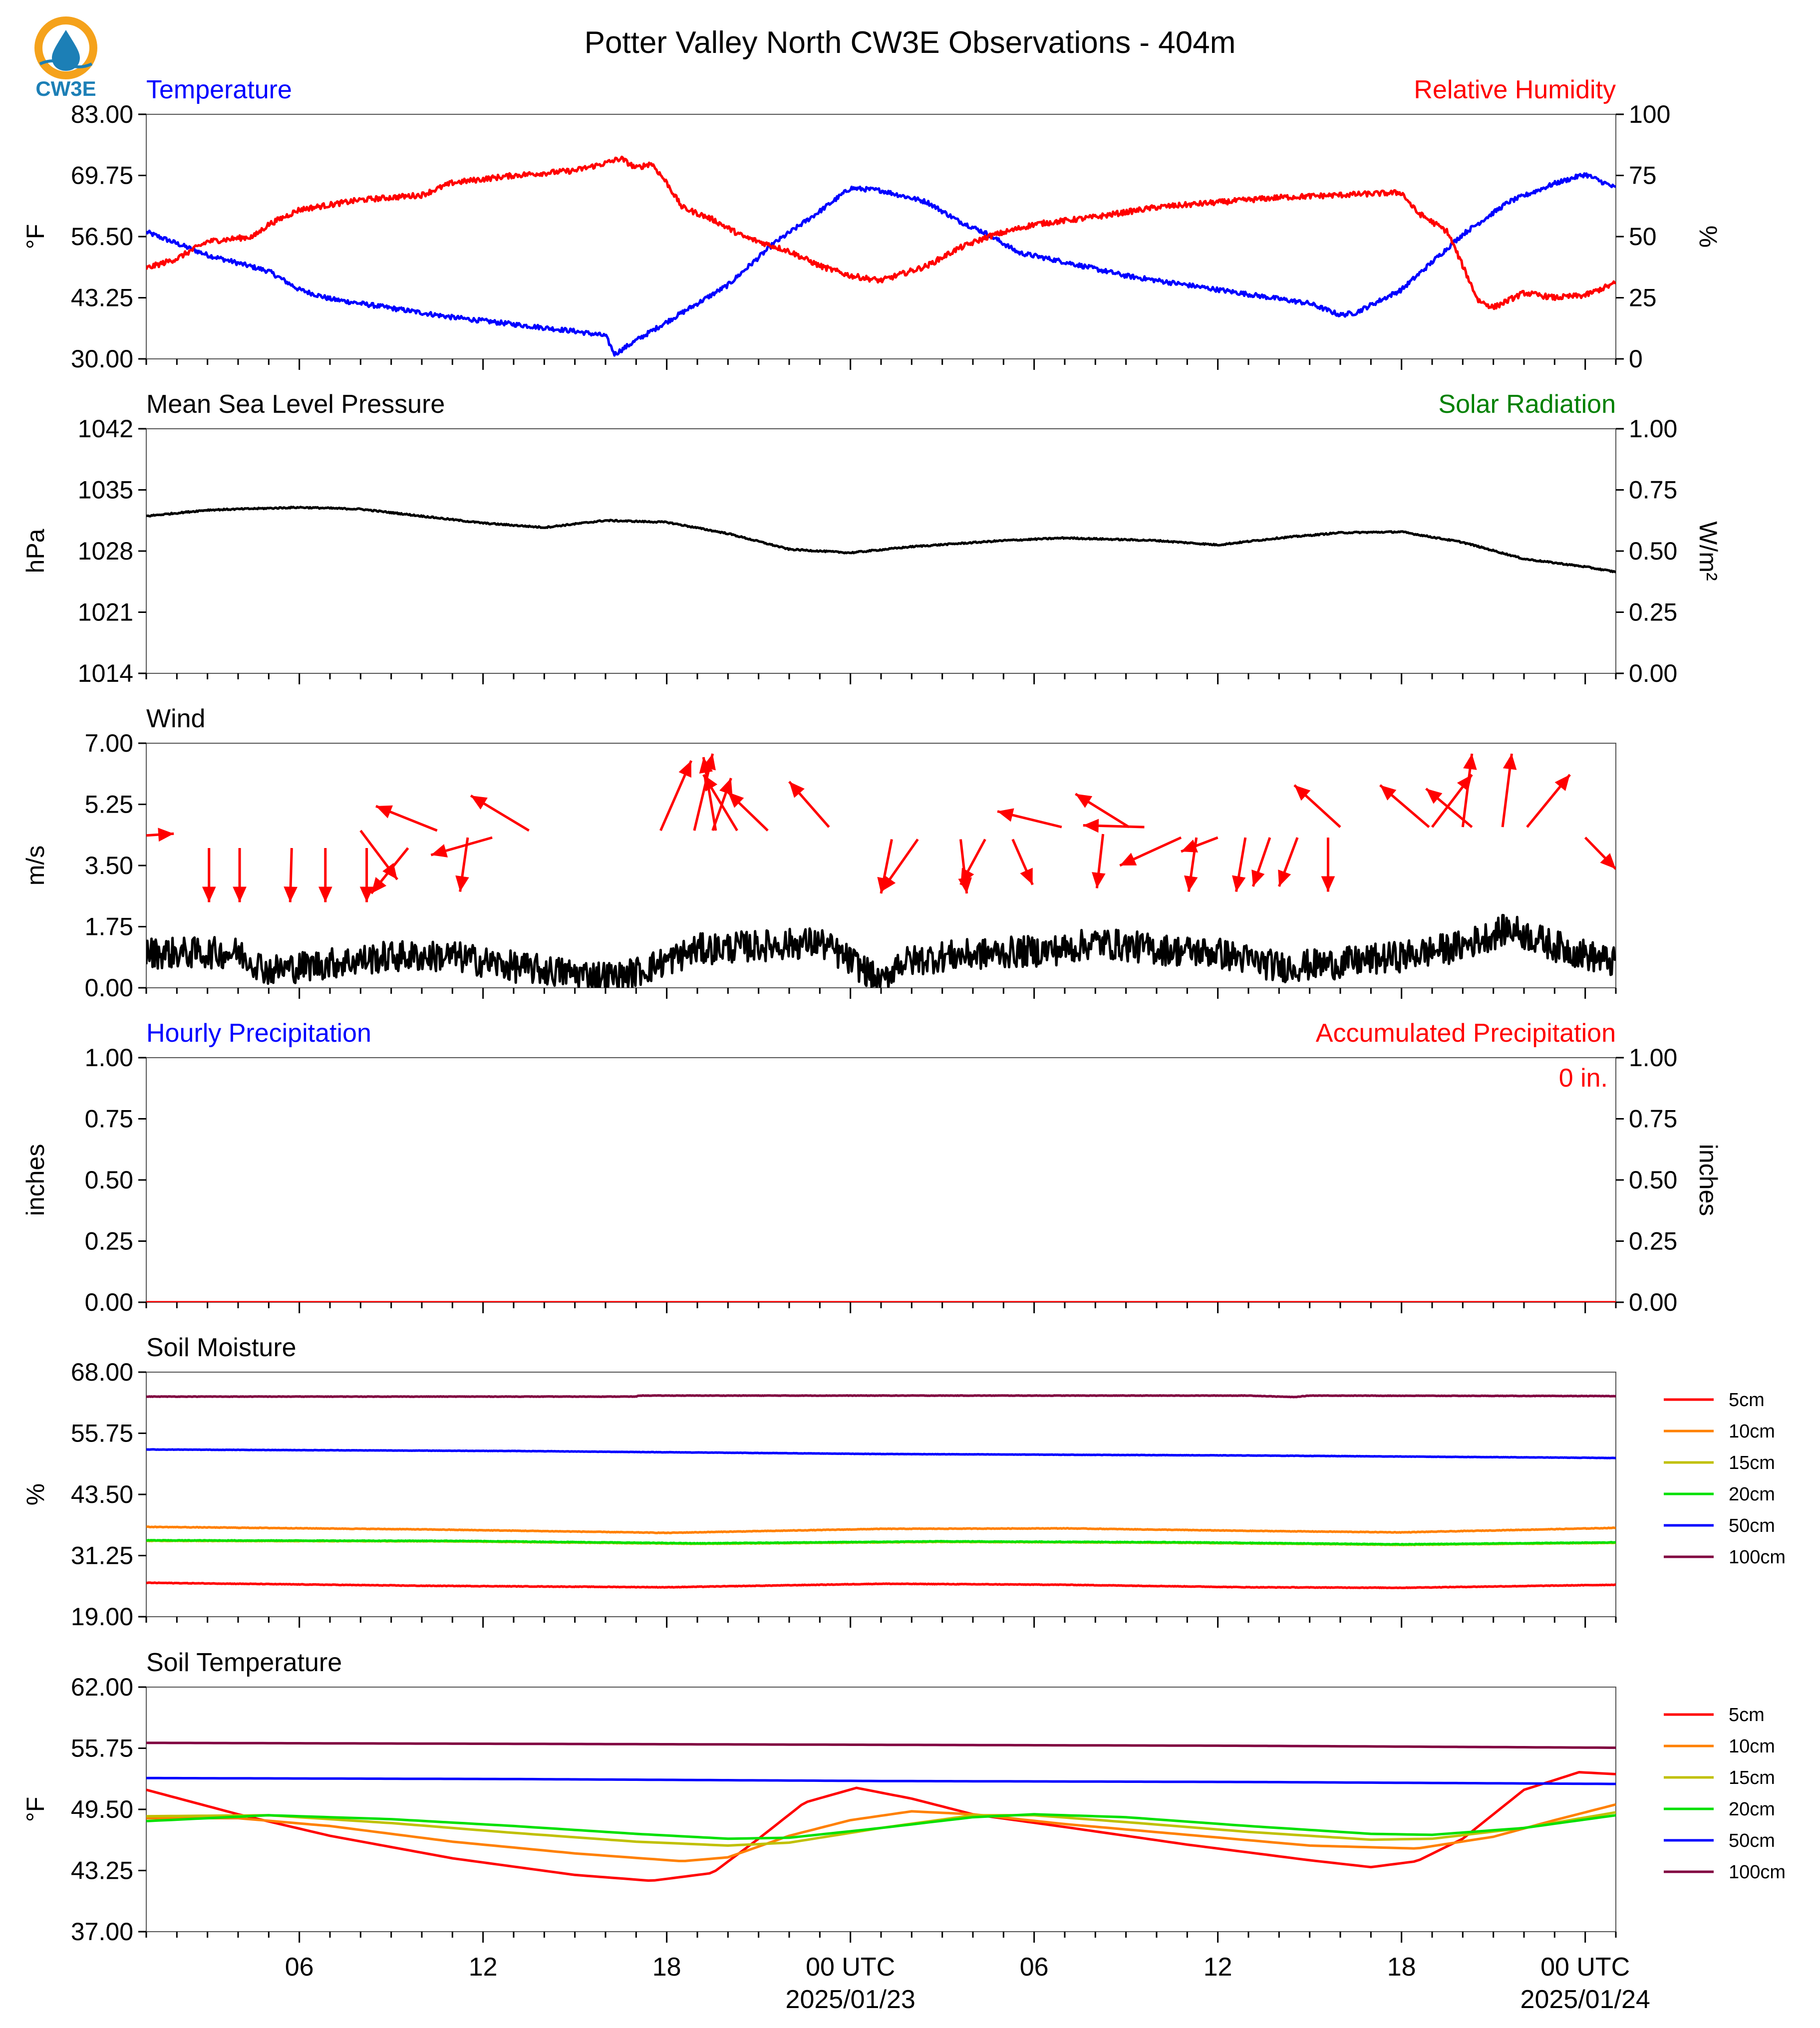 This screenshot has width=1820, height=2028. What do you see at coordinates (35, 866) in the screenshot?
I see `y-axis-label: m/s` at bounding box center [35, 866].